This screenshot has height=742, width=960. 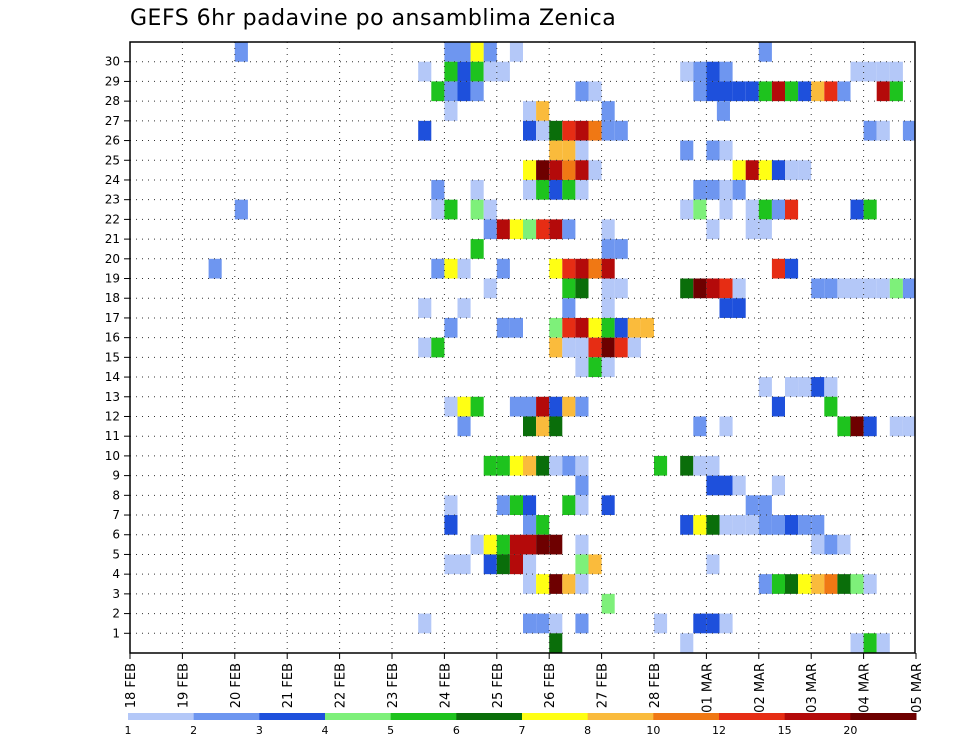 What do you see at coordinates (112, 279) in the screenshot?
I see `y-tick-label: 19` at bounding box center [112, 279].